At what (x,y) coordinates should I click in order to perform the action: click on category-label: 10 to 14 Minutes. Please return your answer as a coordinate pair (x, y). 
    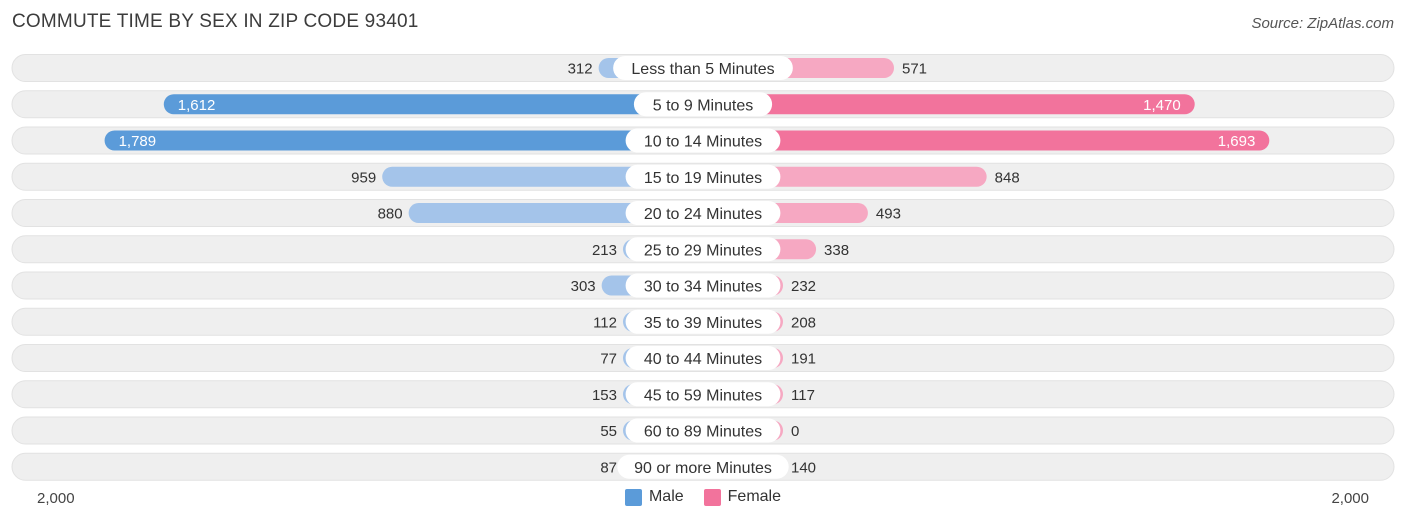
    Looking at the image, I should click on (703, 142).